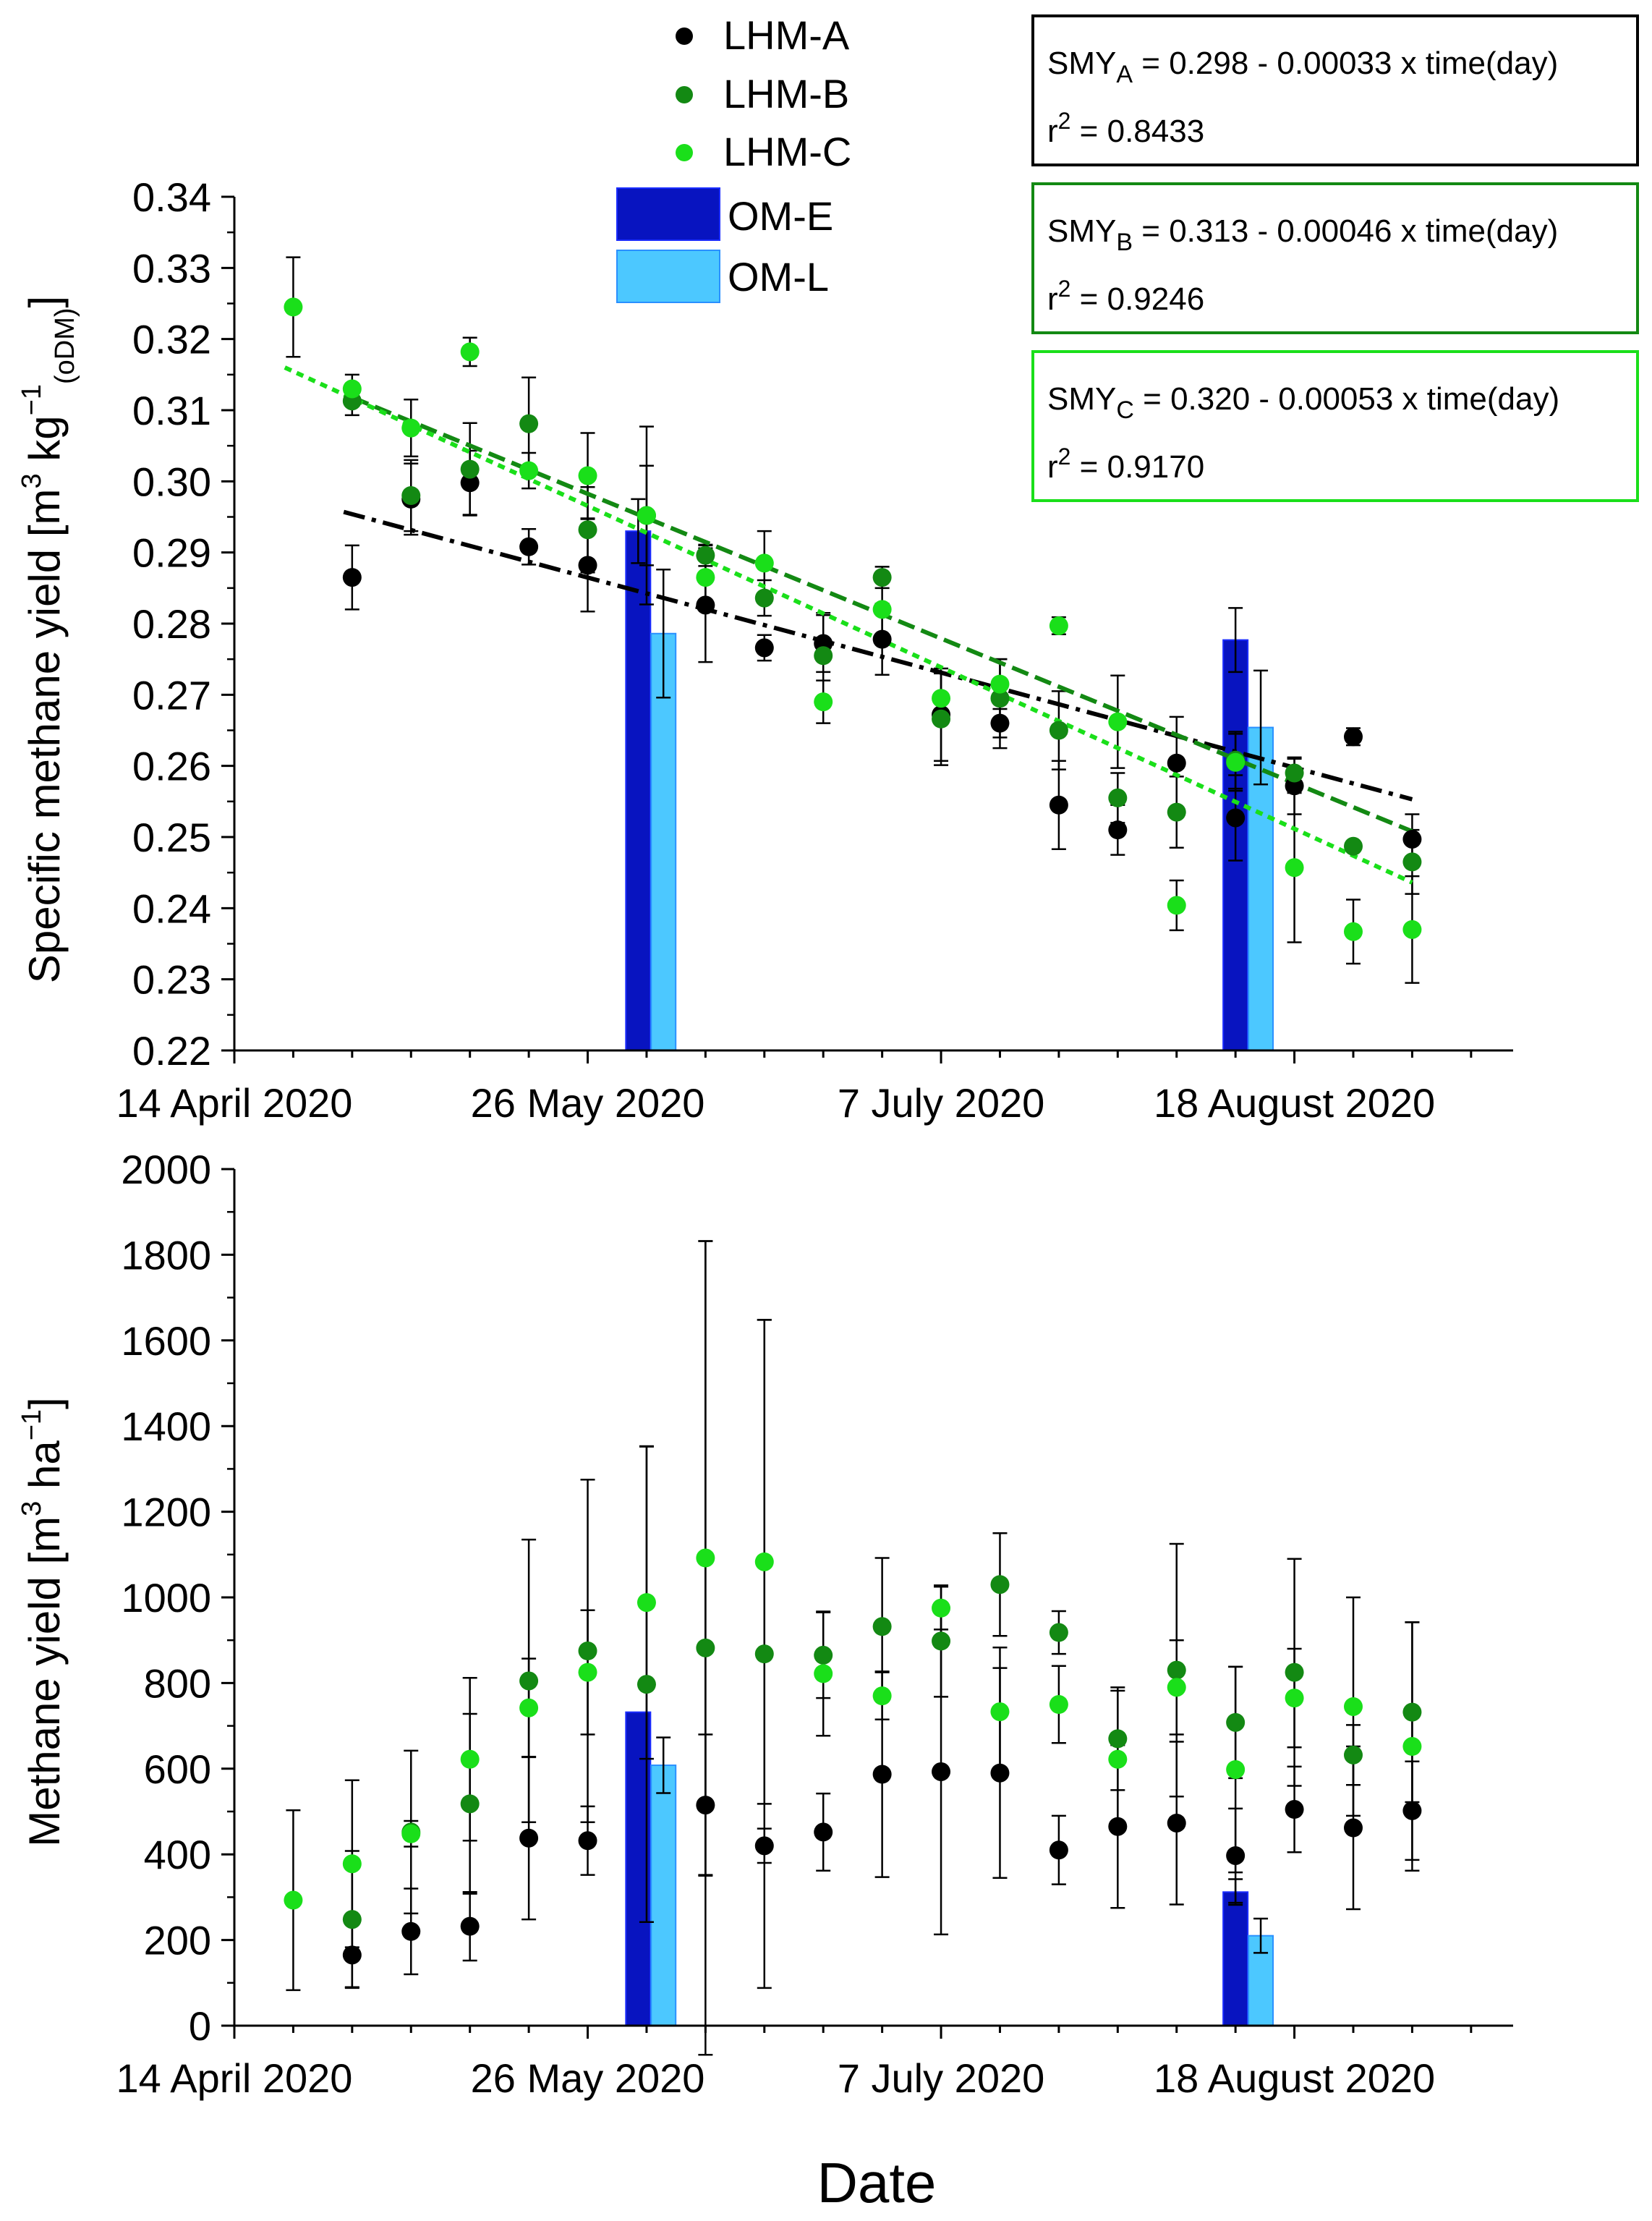 The image size is (1652, 2221). What do you see at coordinates (177, 1683) in the screenshot?
I see `y-tick-label: 800` at bounding box center [177, 1683].